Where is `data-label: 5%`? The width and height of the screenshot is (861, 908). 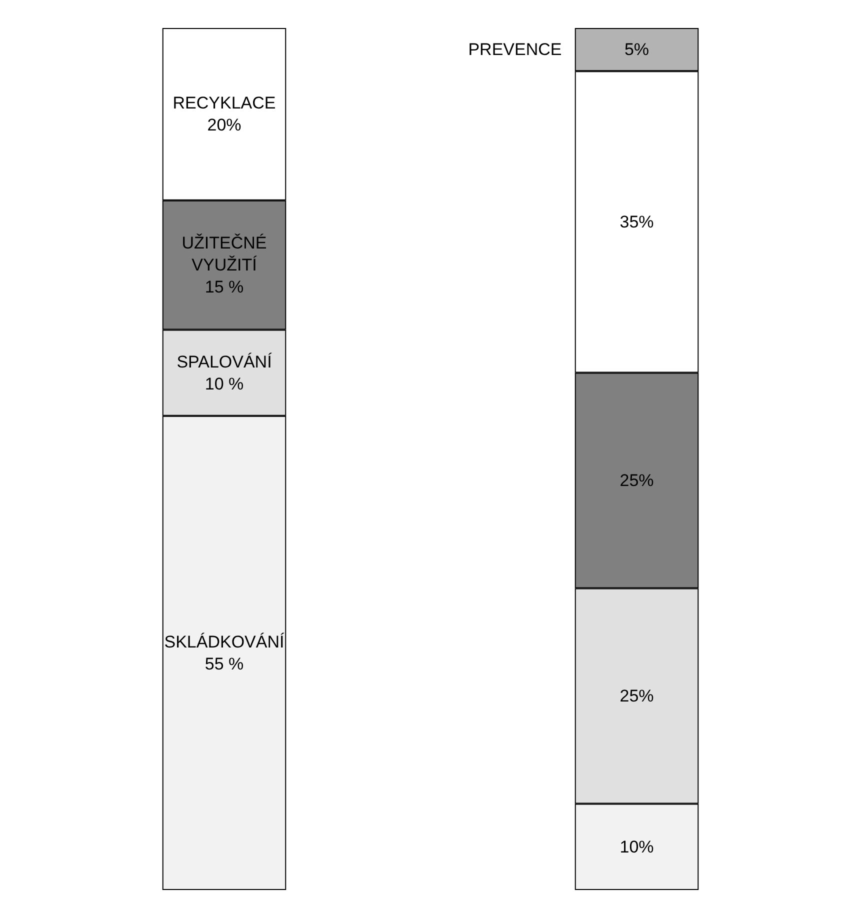
data-label: 5% is located at coordinates (637, 50).